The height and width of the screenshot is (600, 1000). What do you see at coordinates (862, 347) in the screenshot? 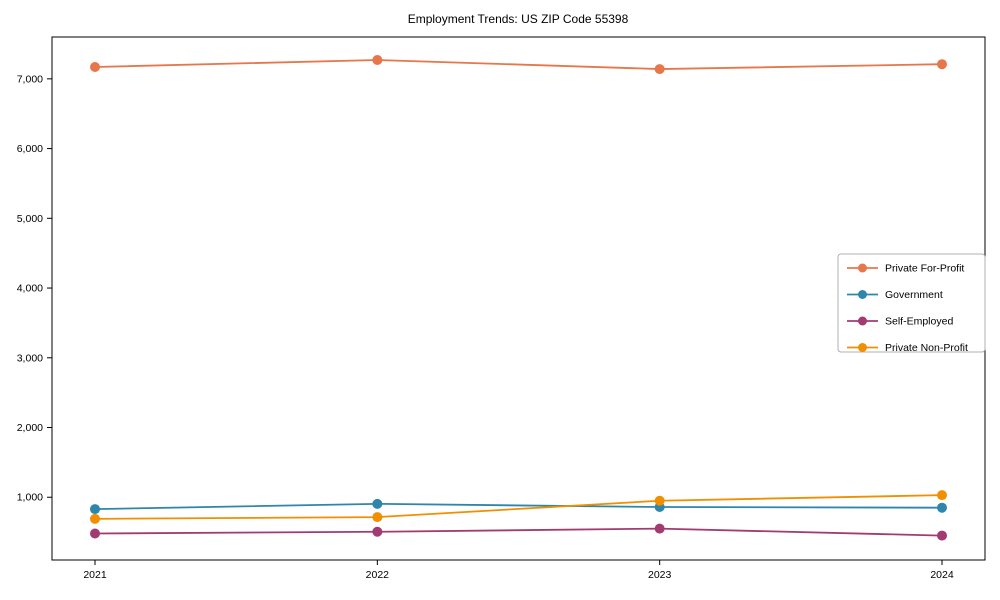
I see `legend-marker-private-non-profit` at bounding box center [862, 347].